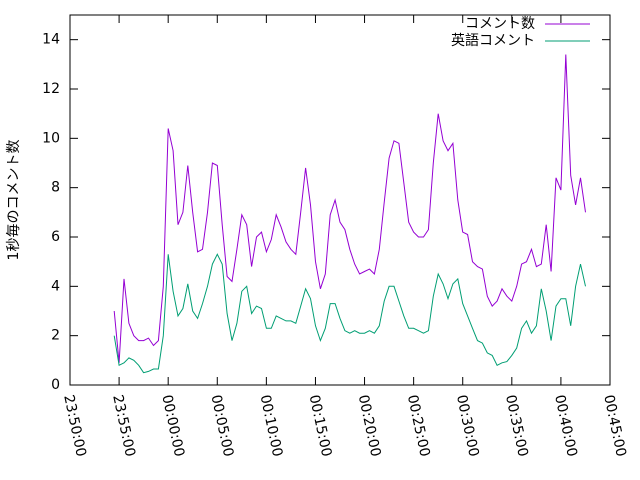 This screenshot has height=480, width=640. Describe the element at coordinates (74, 425) in the screenshot. I see `x-tick-label: 23:50:00` at that location.